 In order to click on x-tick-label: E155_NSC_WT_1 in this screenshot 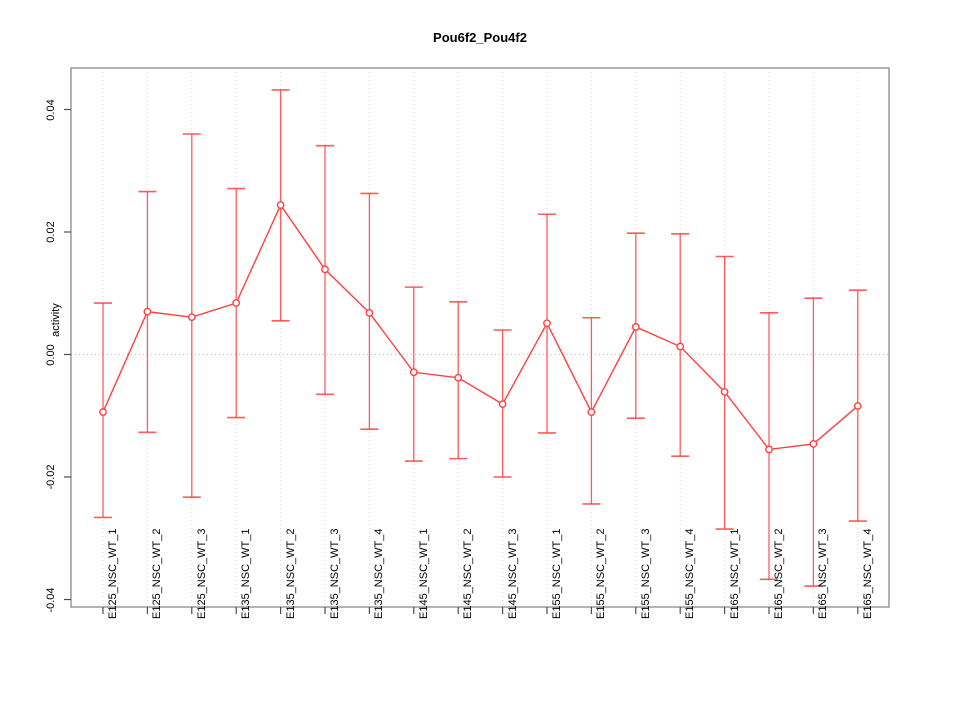, I will do `click(557, 574)`.